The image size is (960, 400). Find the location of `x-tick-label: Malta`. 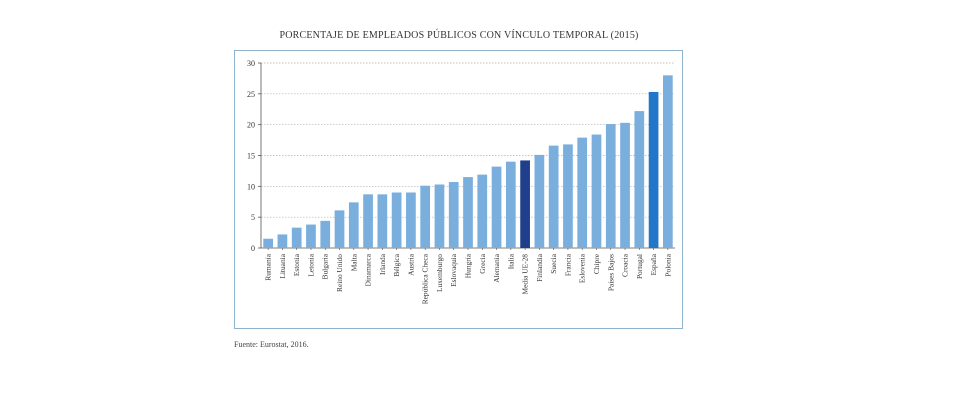

x-tick-label: Malta is located at coordinates (353, 262).